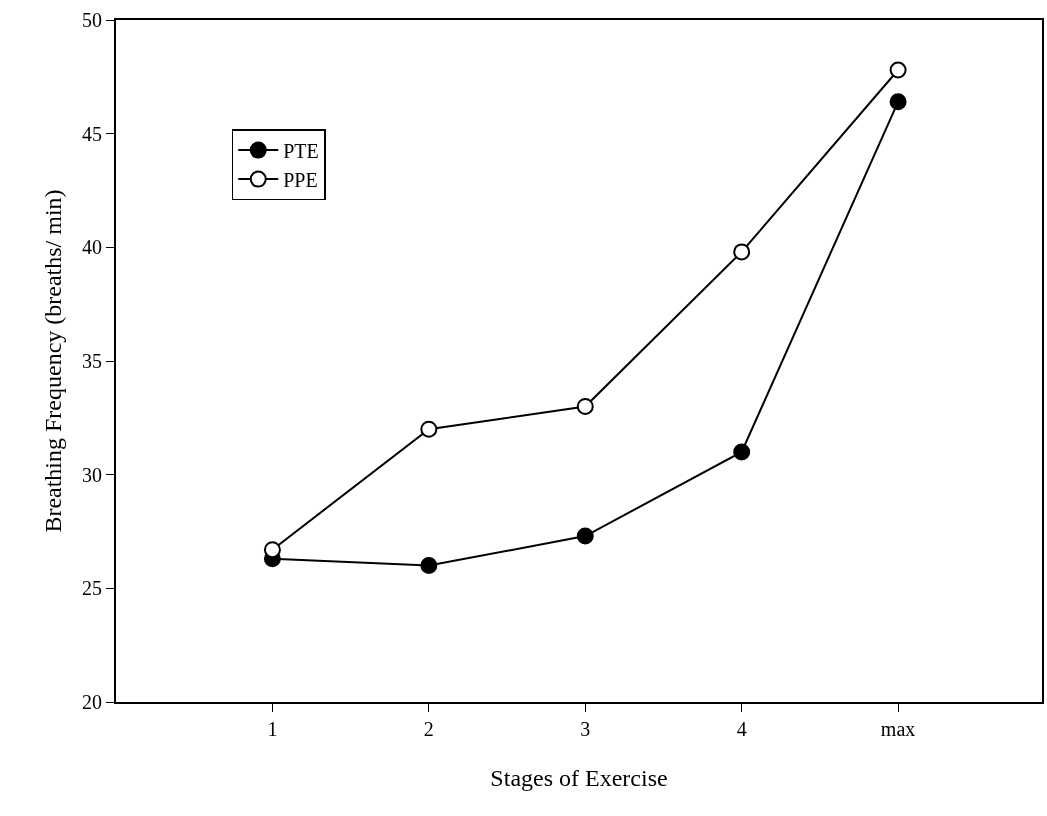 This screenshot has height=816, width=1047. I want to click on y-tick-label: 45, so click(92, 133).